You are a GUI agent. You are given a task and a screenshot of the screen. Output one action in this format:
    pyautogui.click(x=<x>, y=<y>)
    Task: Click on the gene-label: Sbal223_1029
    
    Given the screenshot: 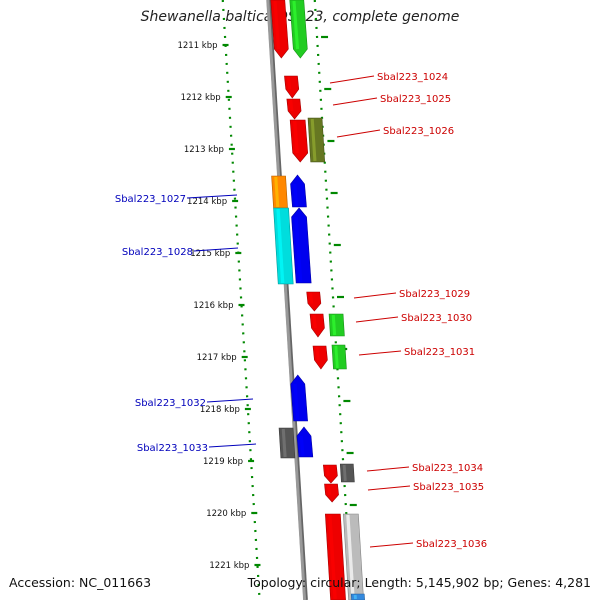 What is the action you would take?
    pyautogui.click(x=434, y=294)
    